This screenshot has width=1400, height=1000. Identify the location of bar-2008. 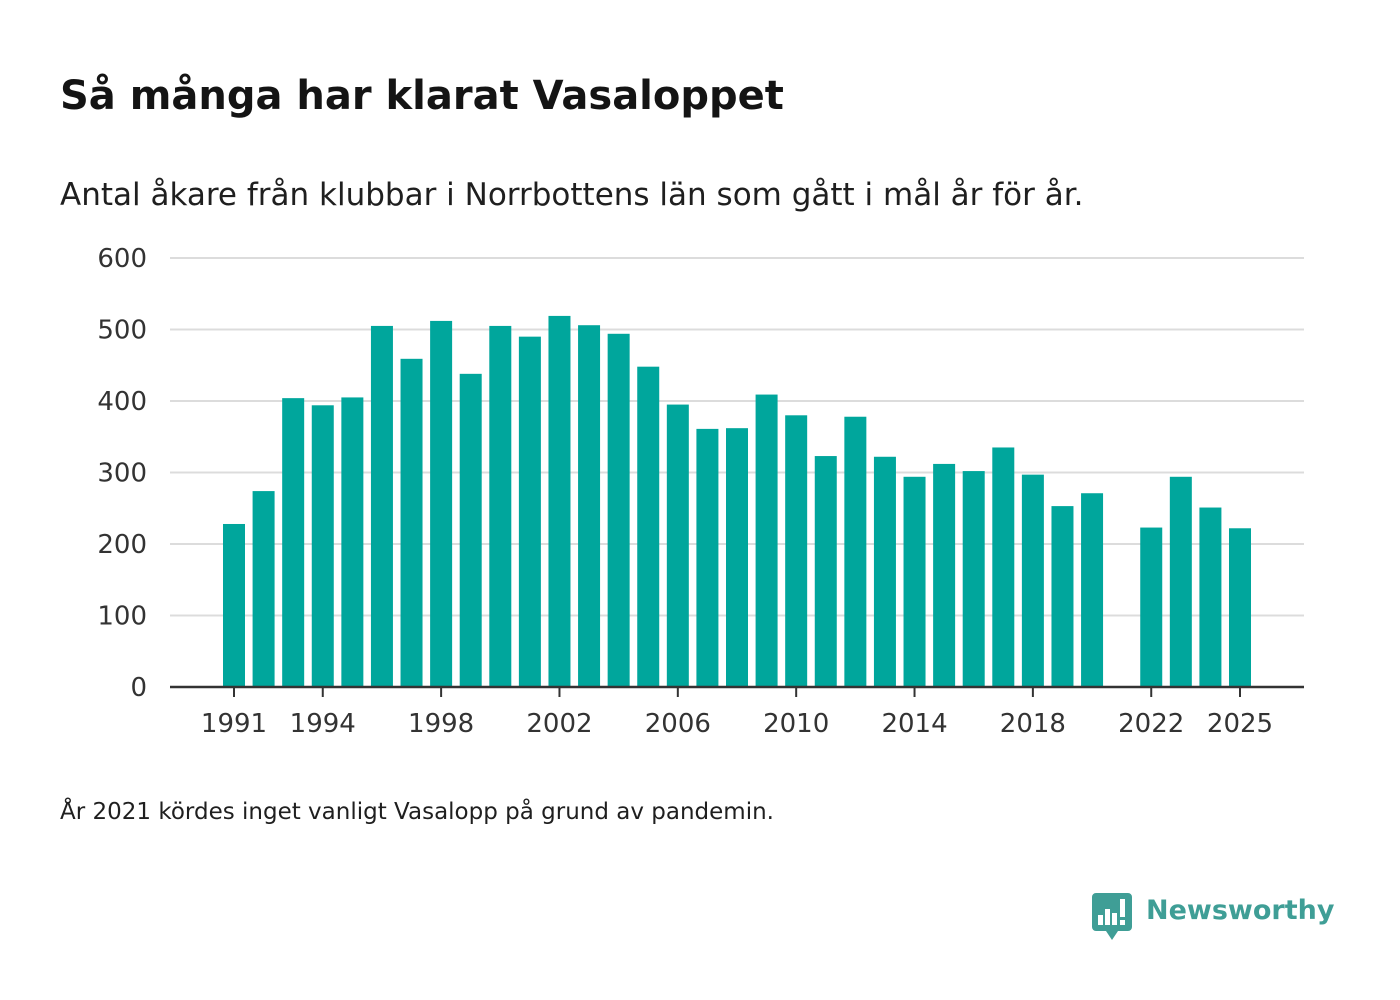
(737, 557).